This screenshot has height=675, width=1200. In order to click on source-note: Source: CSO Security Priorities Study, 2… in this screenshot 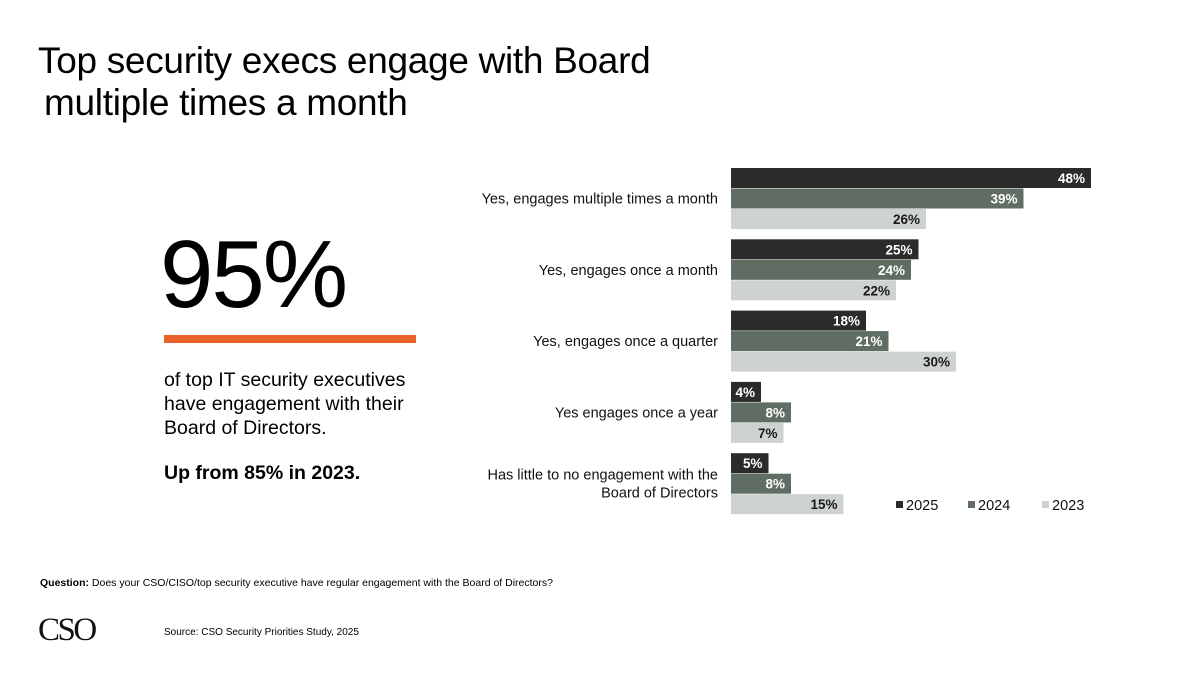, I will do `click(261, 632)`.